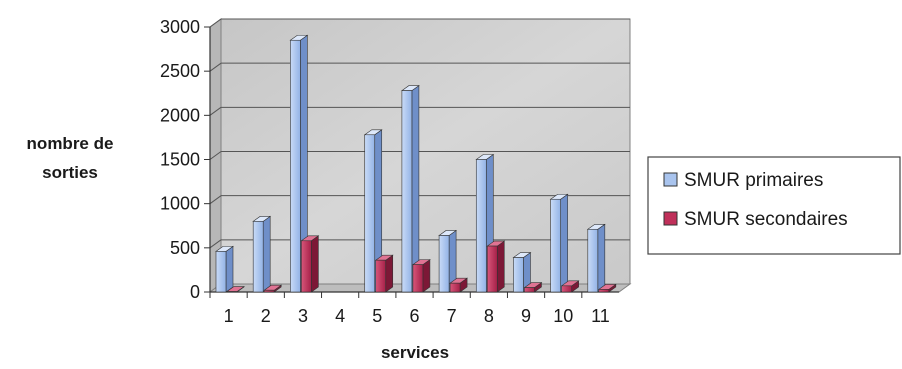  I want to click on y-tick-label: 1000, so click(180, 204).